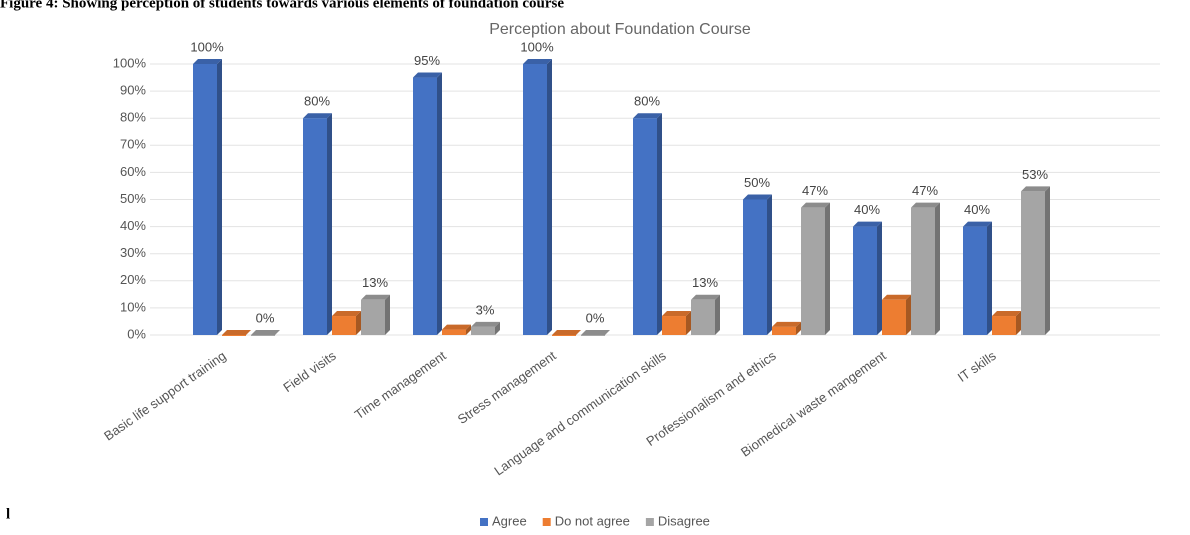 Image resolution: width=1190 pixels, height=535 pixels. What do you see at coordinates (8, 514) in the screenshot?
I see `text-fragment: l` at bounding box center [8, 514].